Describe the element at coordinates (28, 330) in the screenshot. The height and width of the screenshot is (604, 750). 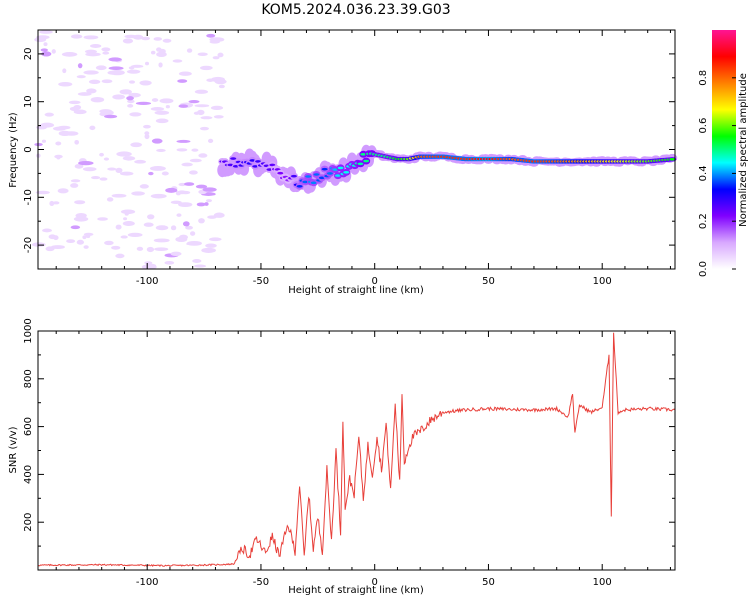
I see `y-tick-label: 1000` at that location.